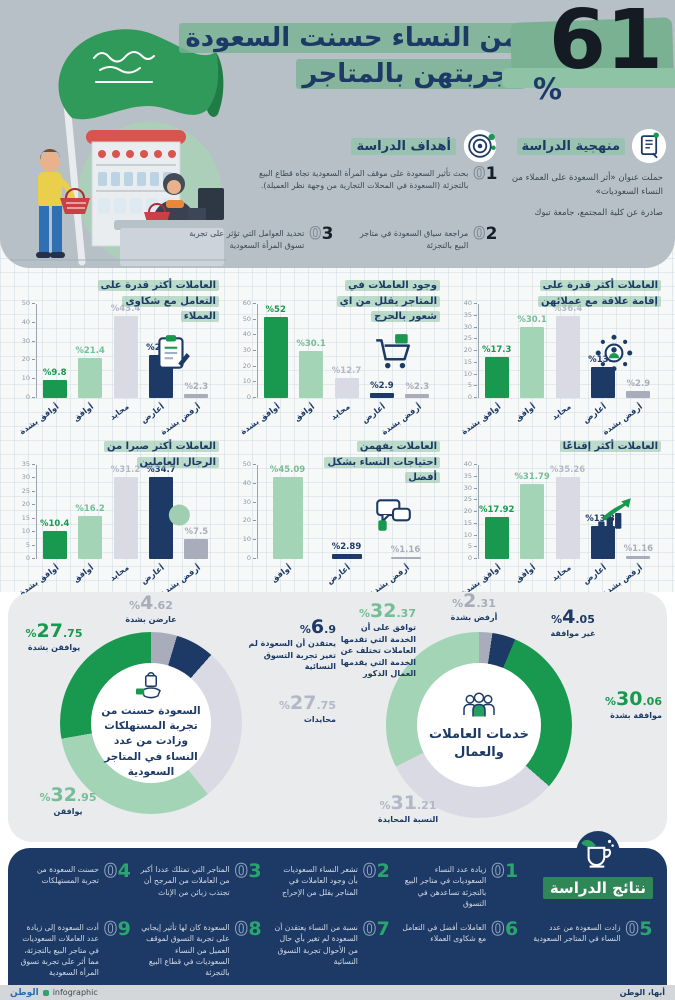  Describe the element at coordinates (426, 805) in the screenshot. I see `percent-dec: .21` at that location.